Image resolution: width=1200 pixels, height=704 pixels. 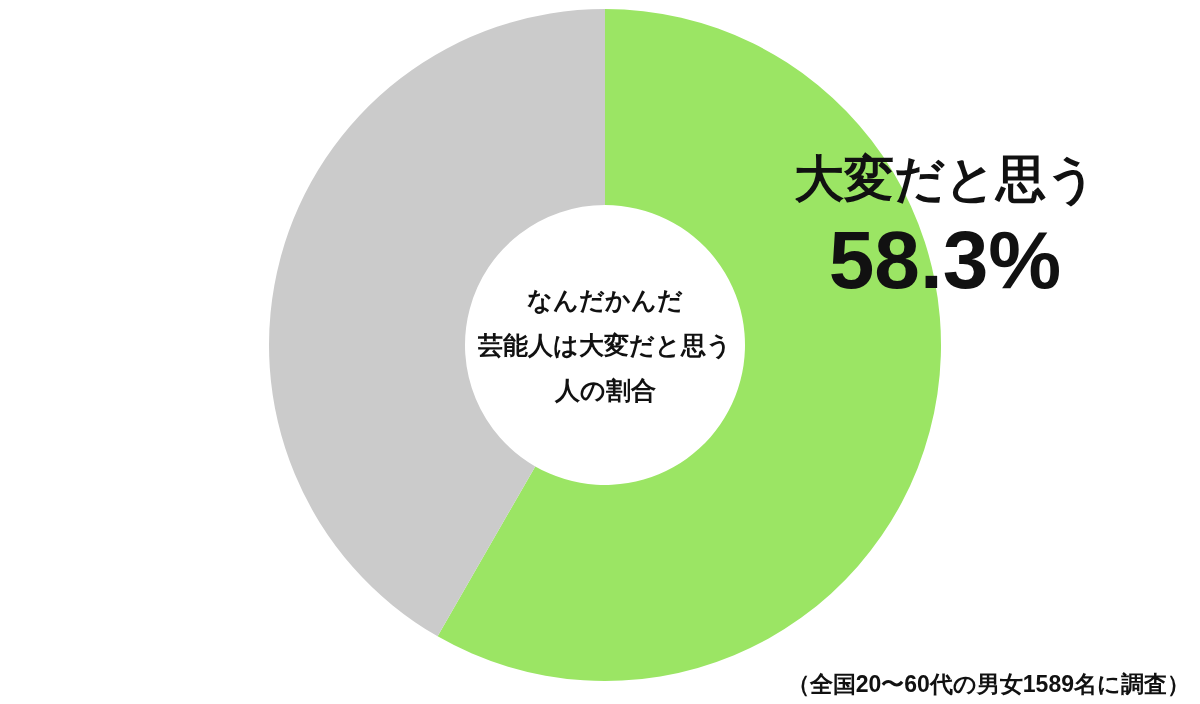 What do you see at coordinates (988, 684) in the screenshot?
I see `annotation: （全国20〜60代の男女1589名に調査）` at bounding box center [988, 684].